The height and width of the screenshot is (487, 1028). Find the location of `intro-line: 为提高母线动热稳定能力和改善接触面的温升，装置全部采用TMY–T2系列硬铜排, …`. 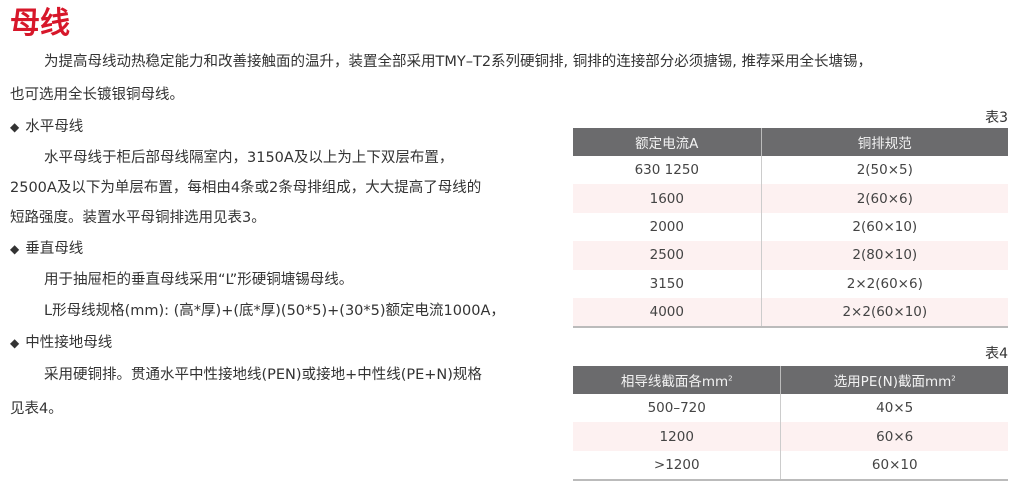

intro-line: 为提高母线动热稳定能力和改善接触面的温升，装置全部采用TMY–T2系列硬铜排, … is located at coordinates (458, 62).